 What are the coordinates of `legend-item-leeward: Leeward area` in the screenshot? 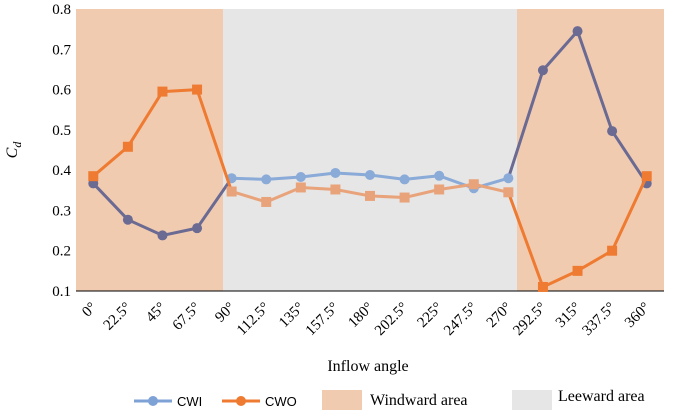 It's located at (578, 399).